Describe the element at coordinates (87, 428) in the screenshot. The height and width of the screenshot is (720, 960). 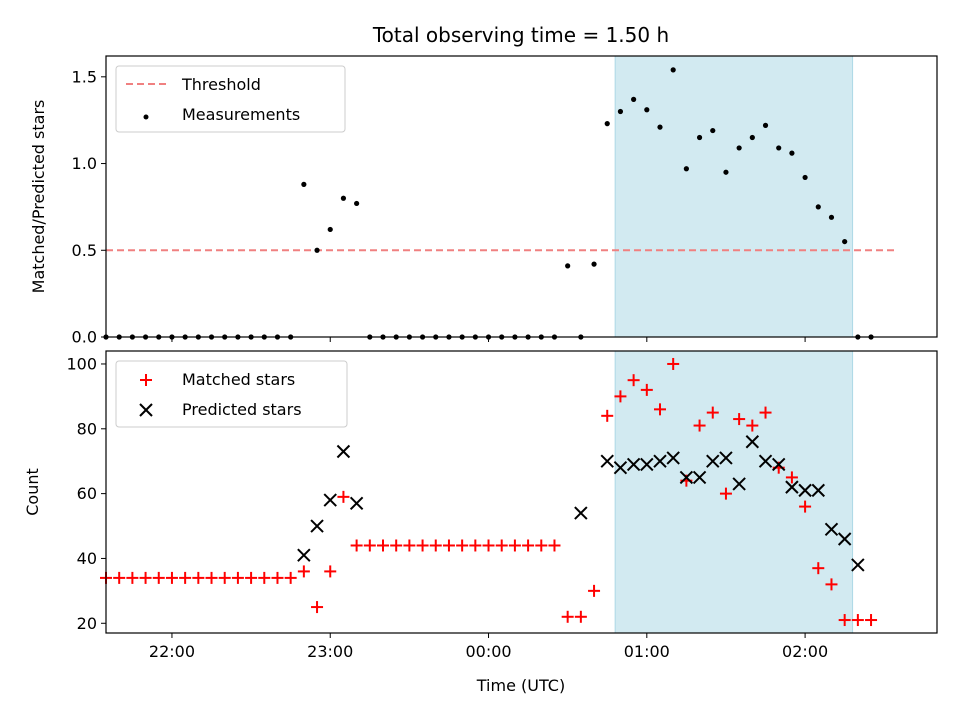
I see `bot-y-tick-label: 80` at that location.